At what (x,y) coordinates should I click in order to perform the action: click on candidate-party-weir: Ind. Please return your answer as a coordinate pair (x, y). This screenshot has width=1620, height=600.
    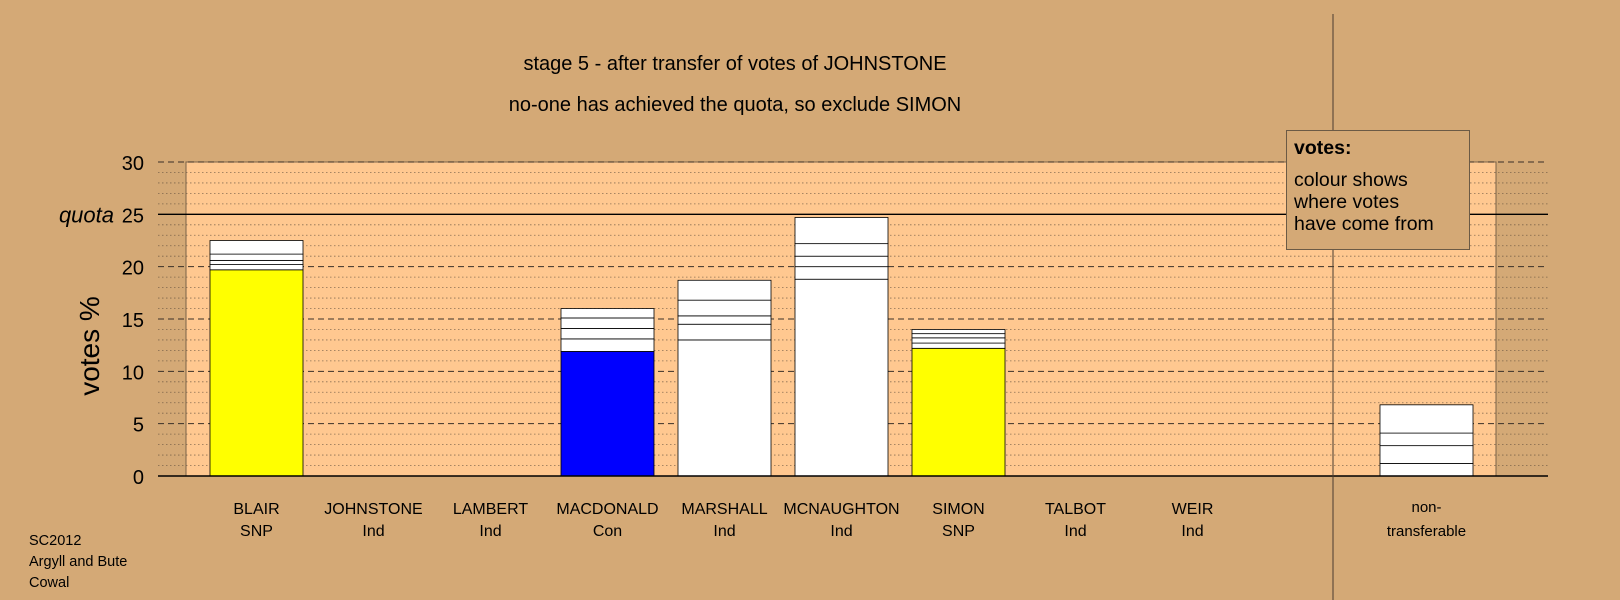
    Looking at the image, I should click on (1192, 531).